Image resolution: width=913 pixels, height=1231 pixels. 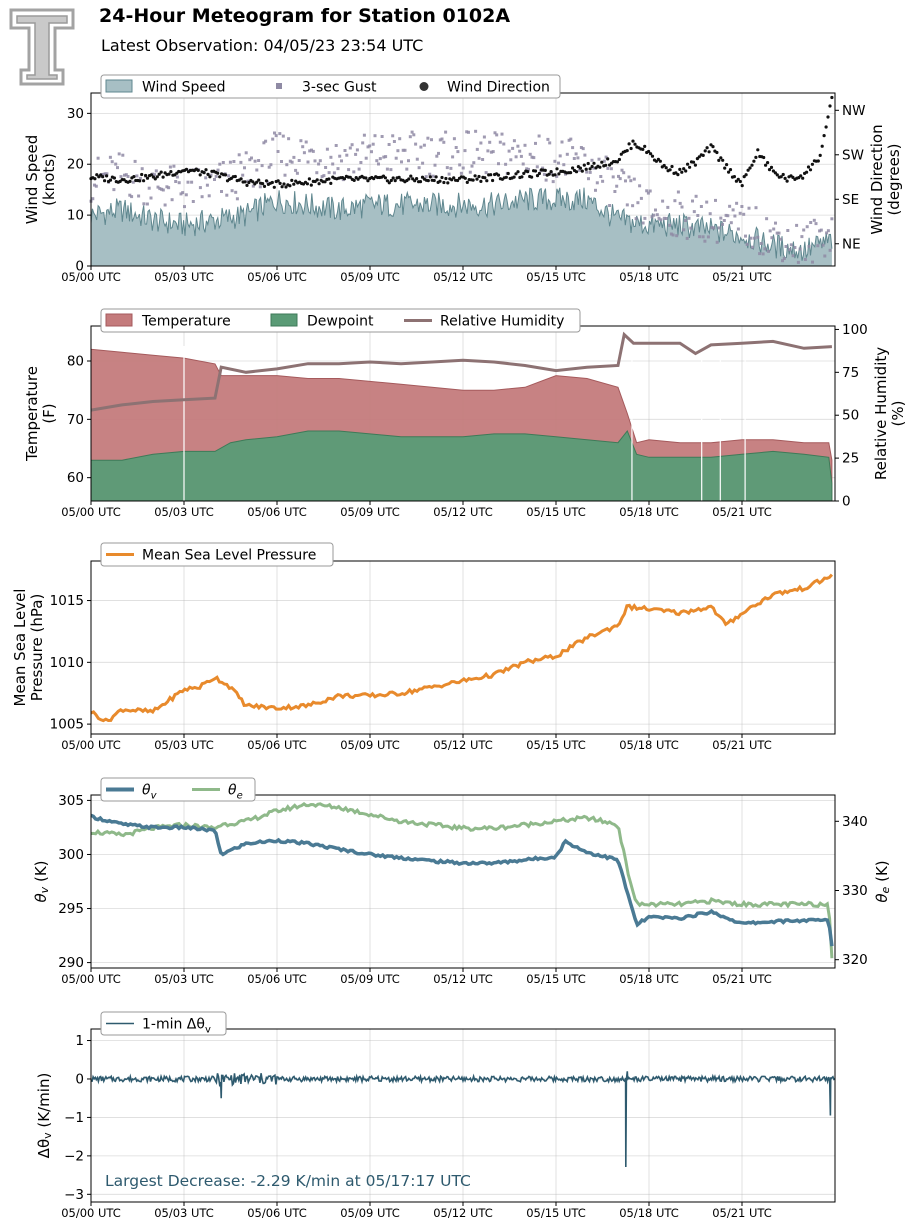 I want to click on y-axis-label-line: Pressure (hPa), so click(x=37, y=648).